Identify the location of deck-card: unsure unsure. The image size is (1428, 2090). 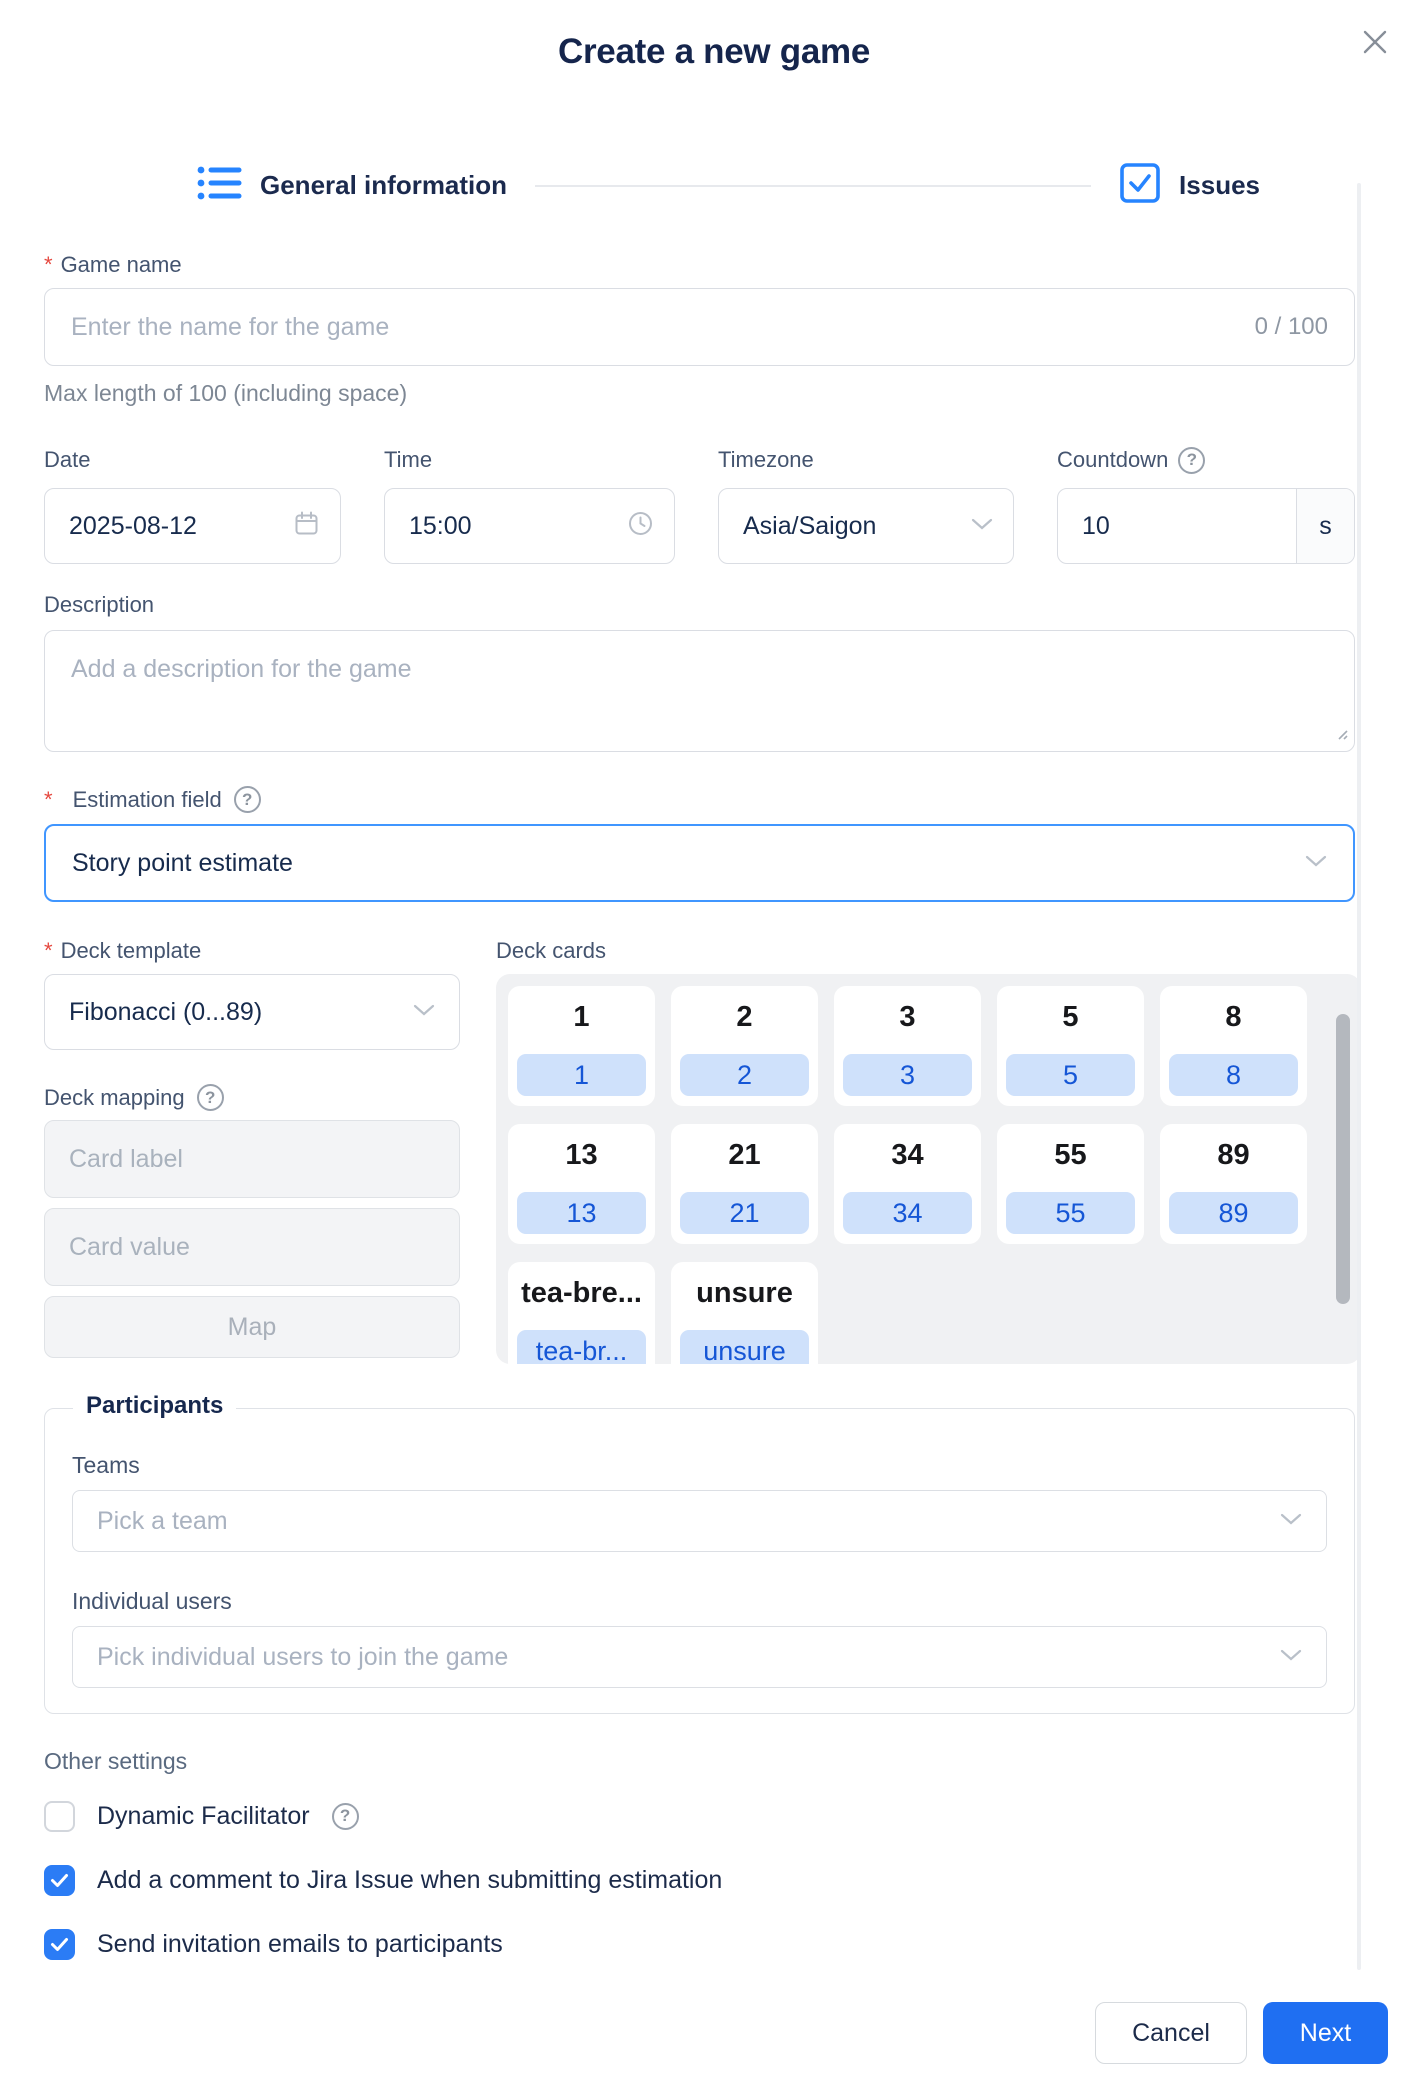
(744, 1313).